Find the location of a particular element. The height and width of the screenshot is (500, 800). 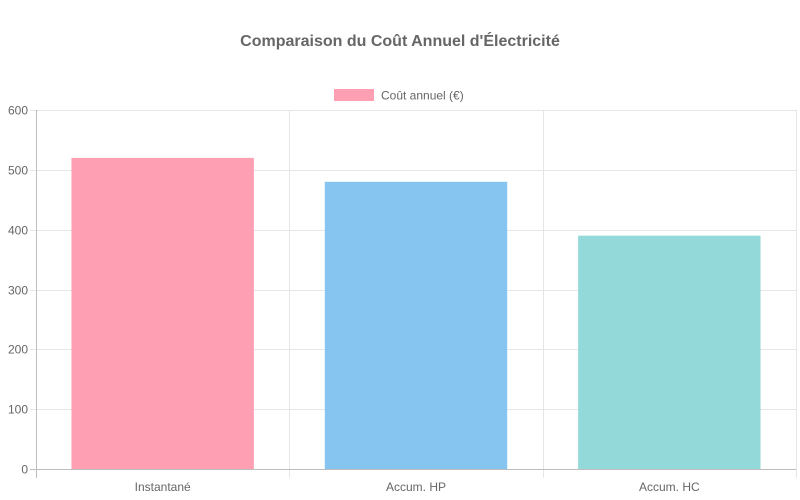

legend-label: Coût annuel (€) is located at coordinates (422, 96).